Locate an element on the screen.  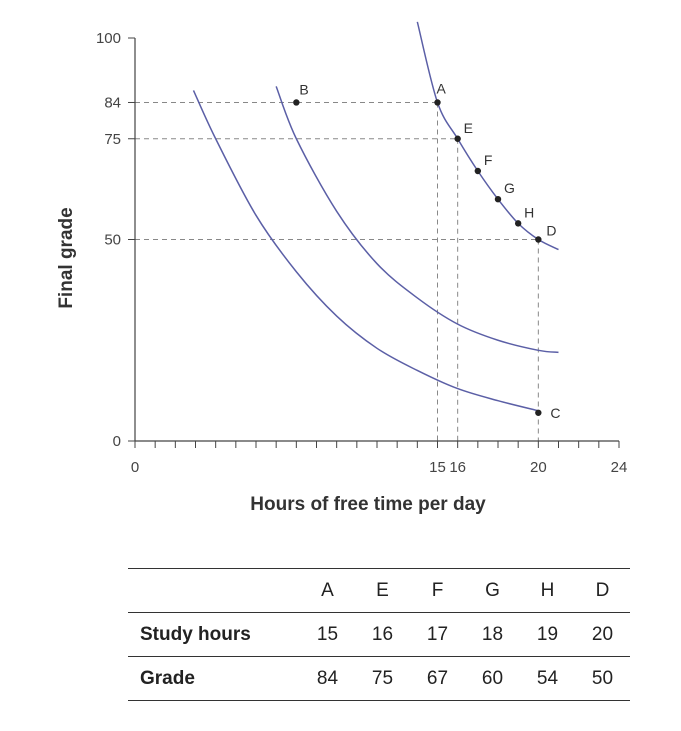
point-label-B: B is located at coordinates (303, 89).